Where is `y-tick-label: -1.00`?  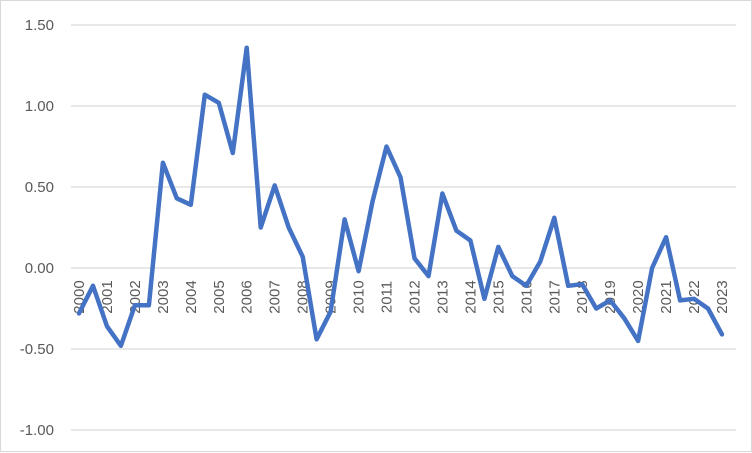
y-tick-label: -1.00 is located at coordinates (37, 430).